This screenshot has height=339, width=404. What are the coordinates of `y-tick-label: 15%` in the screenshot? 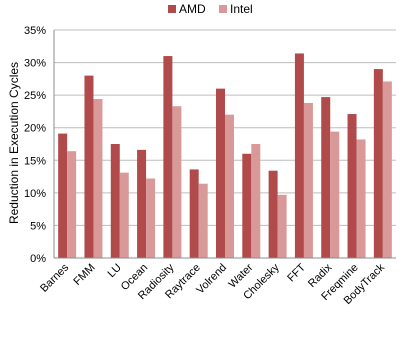 It's located at (35, 161).